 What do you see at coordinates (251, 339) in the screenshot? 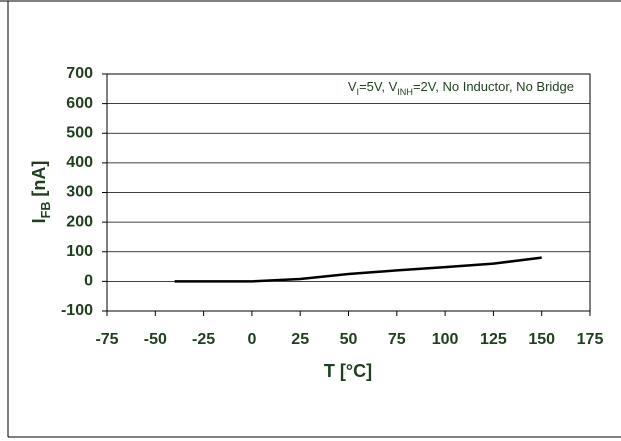
I see `x-tick-label: 0` at bounding box center [251, 339].